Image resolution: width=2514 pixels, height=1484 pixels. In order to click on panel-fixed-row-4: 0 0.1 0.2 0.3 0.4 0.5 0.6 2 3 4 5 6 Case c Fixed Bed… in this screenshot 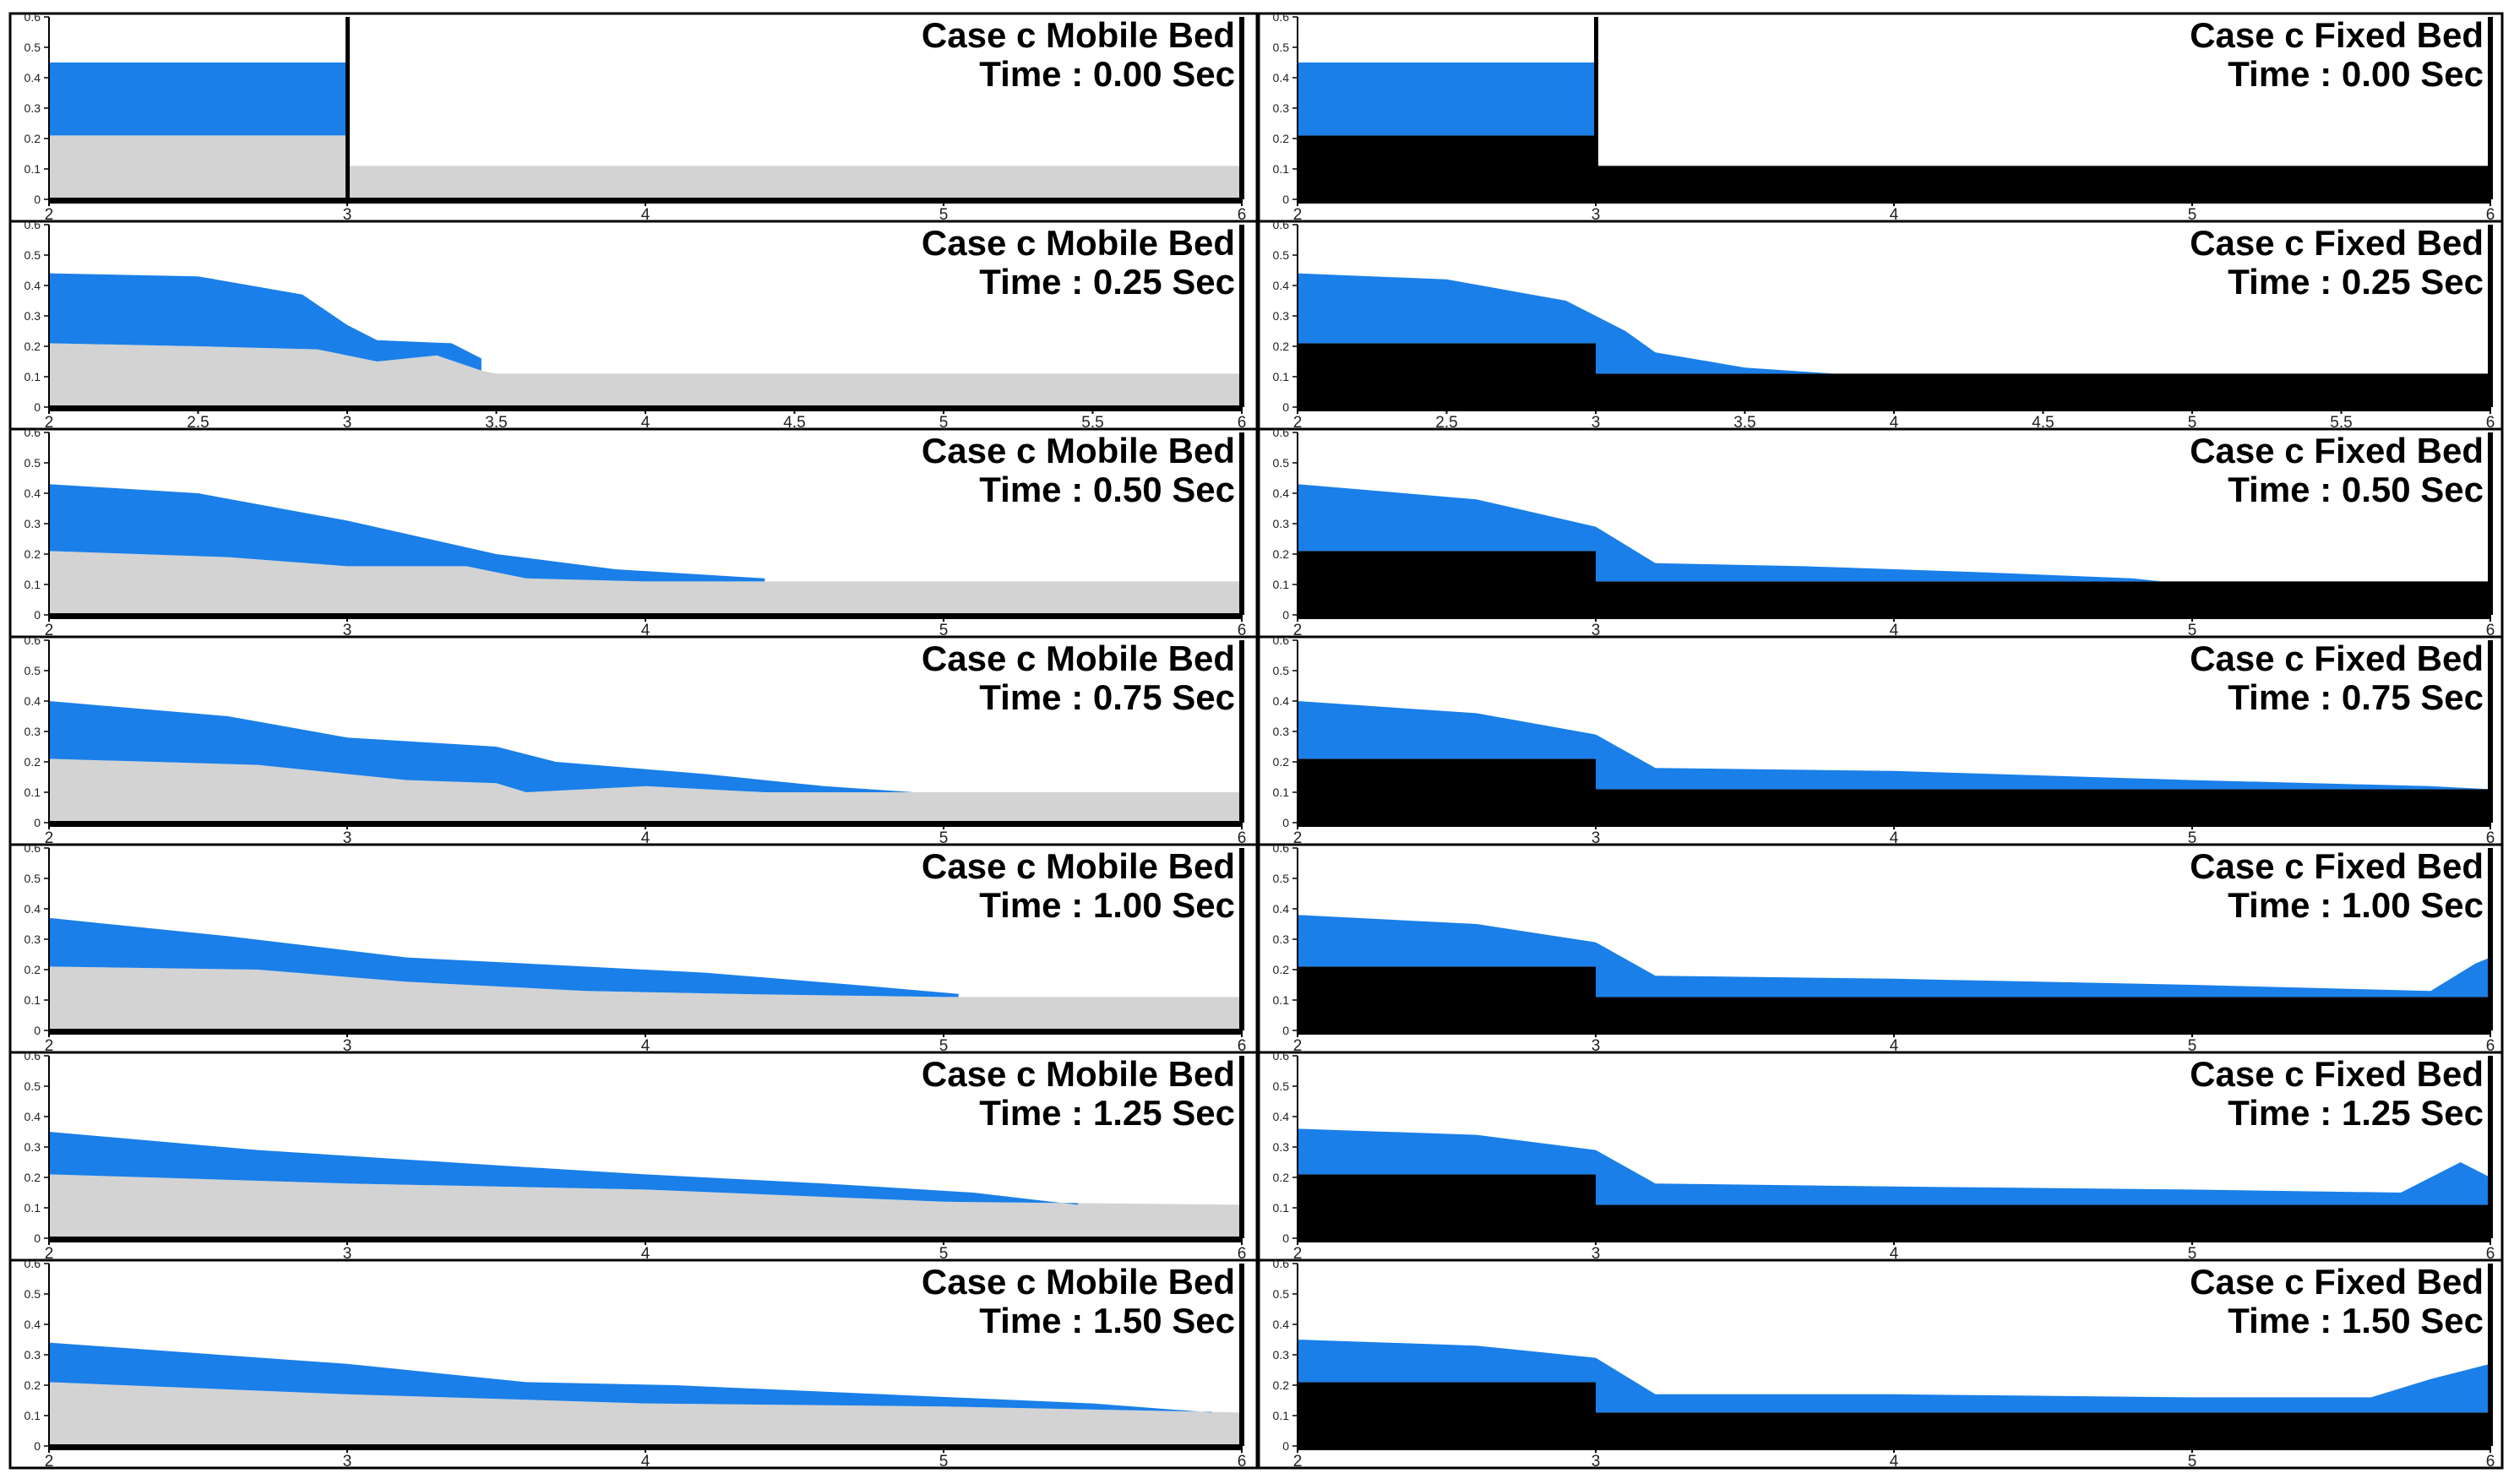, I will do `click(1880, 948)`.